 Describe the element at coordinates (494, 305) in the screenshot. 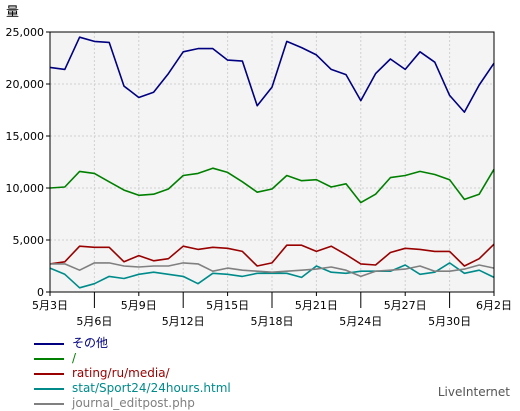

I see `x-tick-label: 6月2日` at that location.